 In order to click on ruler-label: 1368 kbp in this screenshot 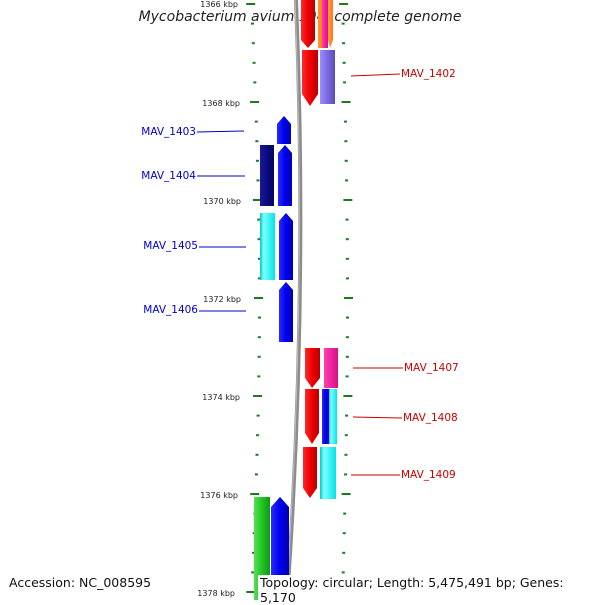, I will do `click(221, 103)`.